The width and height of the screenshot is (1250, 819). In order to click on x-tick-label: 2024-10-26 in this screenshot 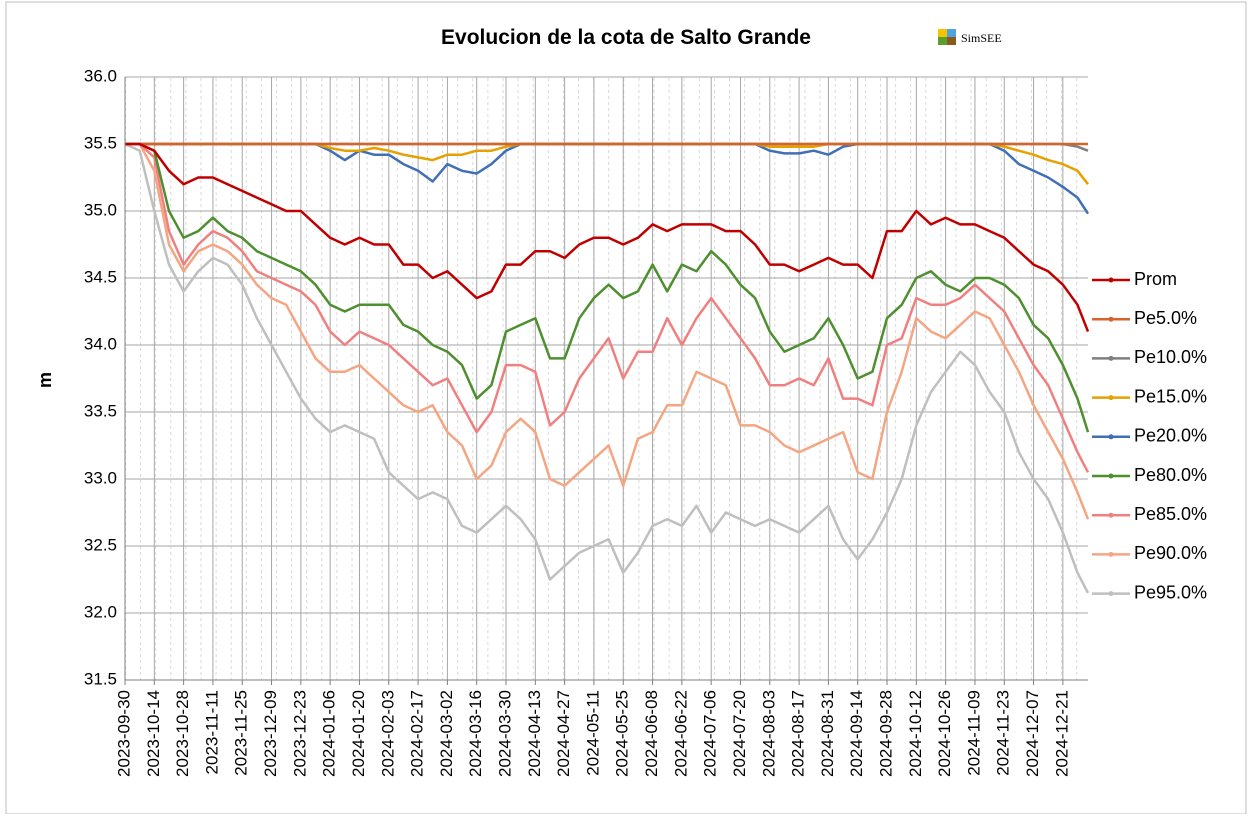, I will do `click(944, 733)`.